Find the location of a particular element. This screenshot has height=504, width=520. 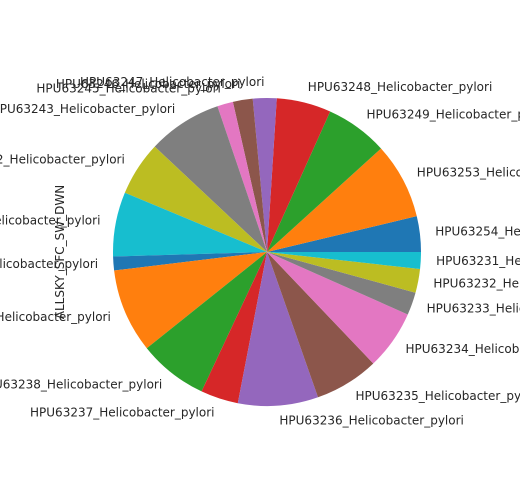

slice-label: HPU63253_Helicobacter_pylori is located at coordinates (468, 172).